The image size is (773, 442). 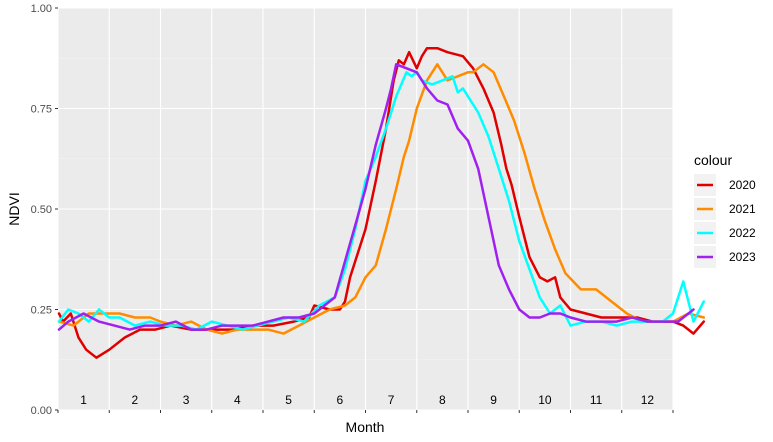 I want to click on legend-label-2022: 2022, so click(x=742, y=233).